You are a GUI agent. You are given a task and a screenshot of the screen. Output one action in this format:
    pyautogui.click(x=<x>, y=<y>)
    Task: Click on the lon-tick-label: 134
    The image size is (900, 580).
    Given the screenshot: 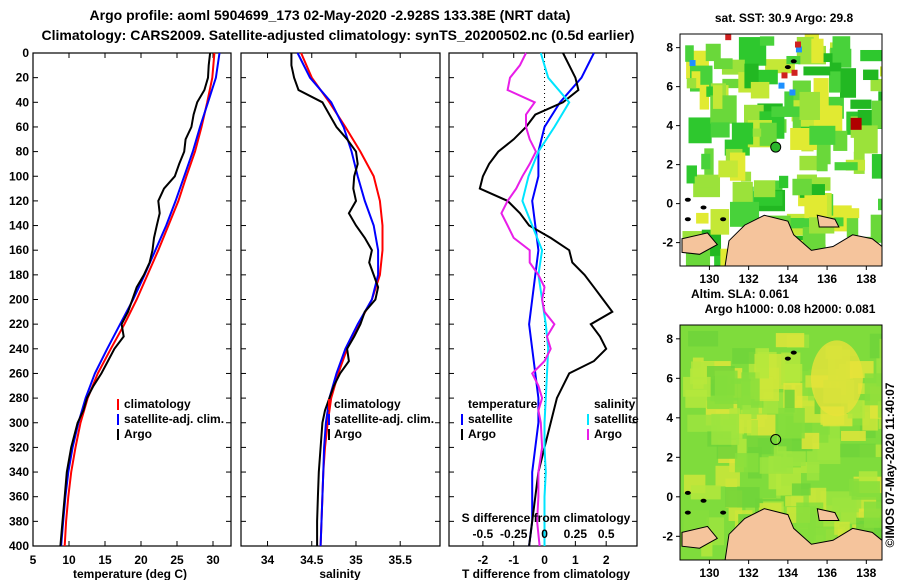 What is the action you would take?
    pyautogui.click(x=788, y=573)
    